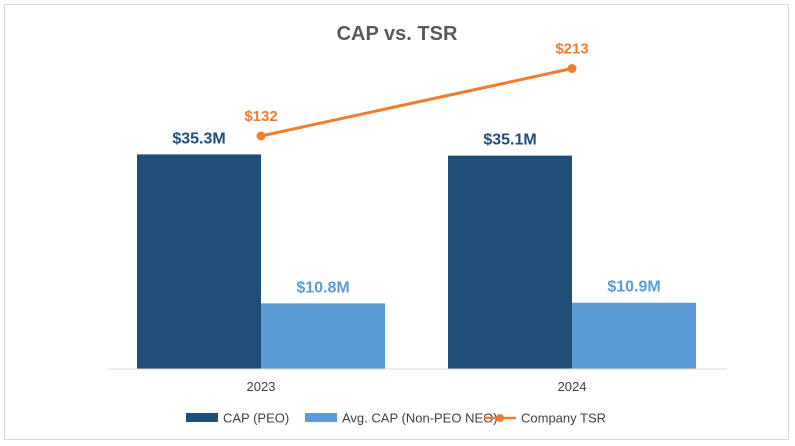 This screenshot has width=795, height=446. I want to click on legend-label-2: Company TSR, so click(563, 418).